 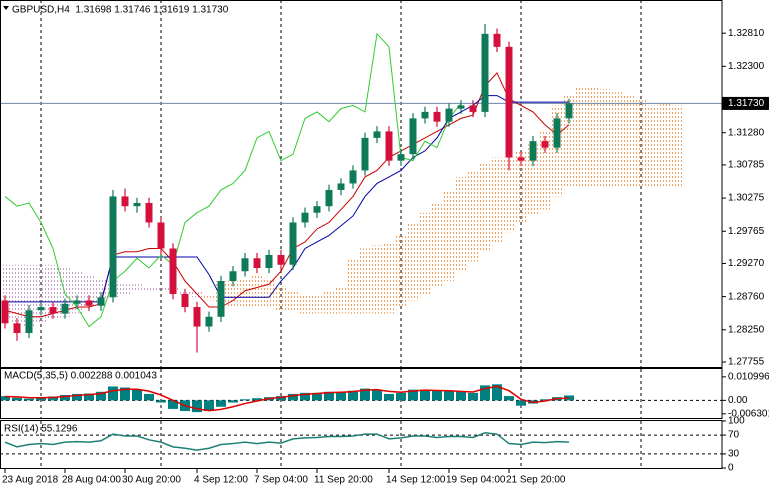 I want to click on current-price-tag, so click(x=745, y=103).